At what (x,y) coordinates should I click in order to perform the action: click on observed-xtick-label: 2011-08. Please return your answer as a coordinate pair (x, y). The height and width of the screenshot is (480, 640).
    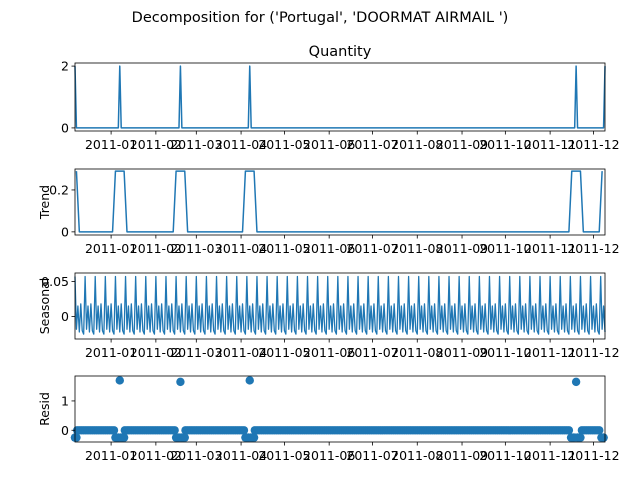
    Looking at the image, I should click on (417, 144).